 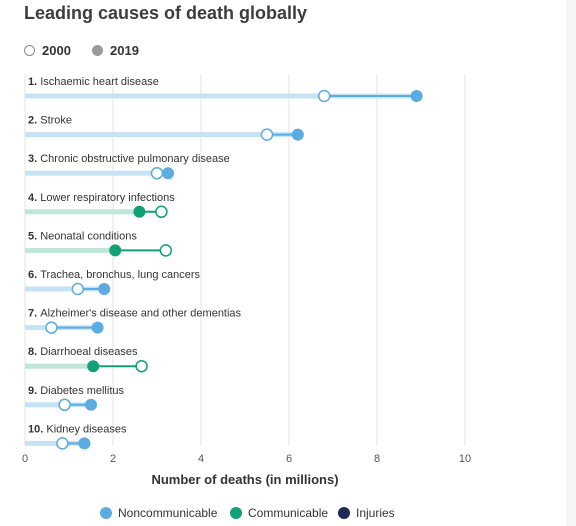 I want to click on legend-injuries-label: Injuries, so click(x=375, y=513).